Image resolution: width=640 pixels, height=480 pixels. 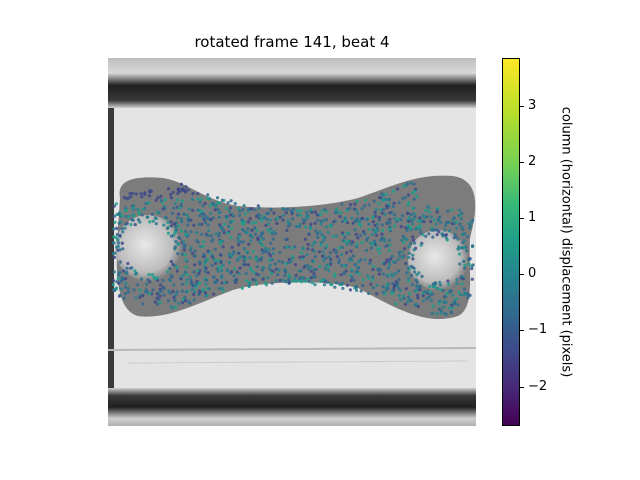 I want to click on colorbar-tick-label: 2, so click(x=532, y=161).